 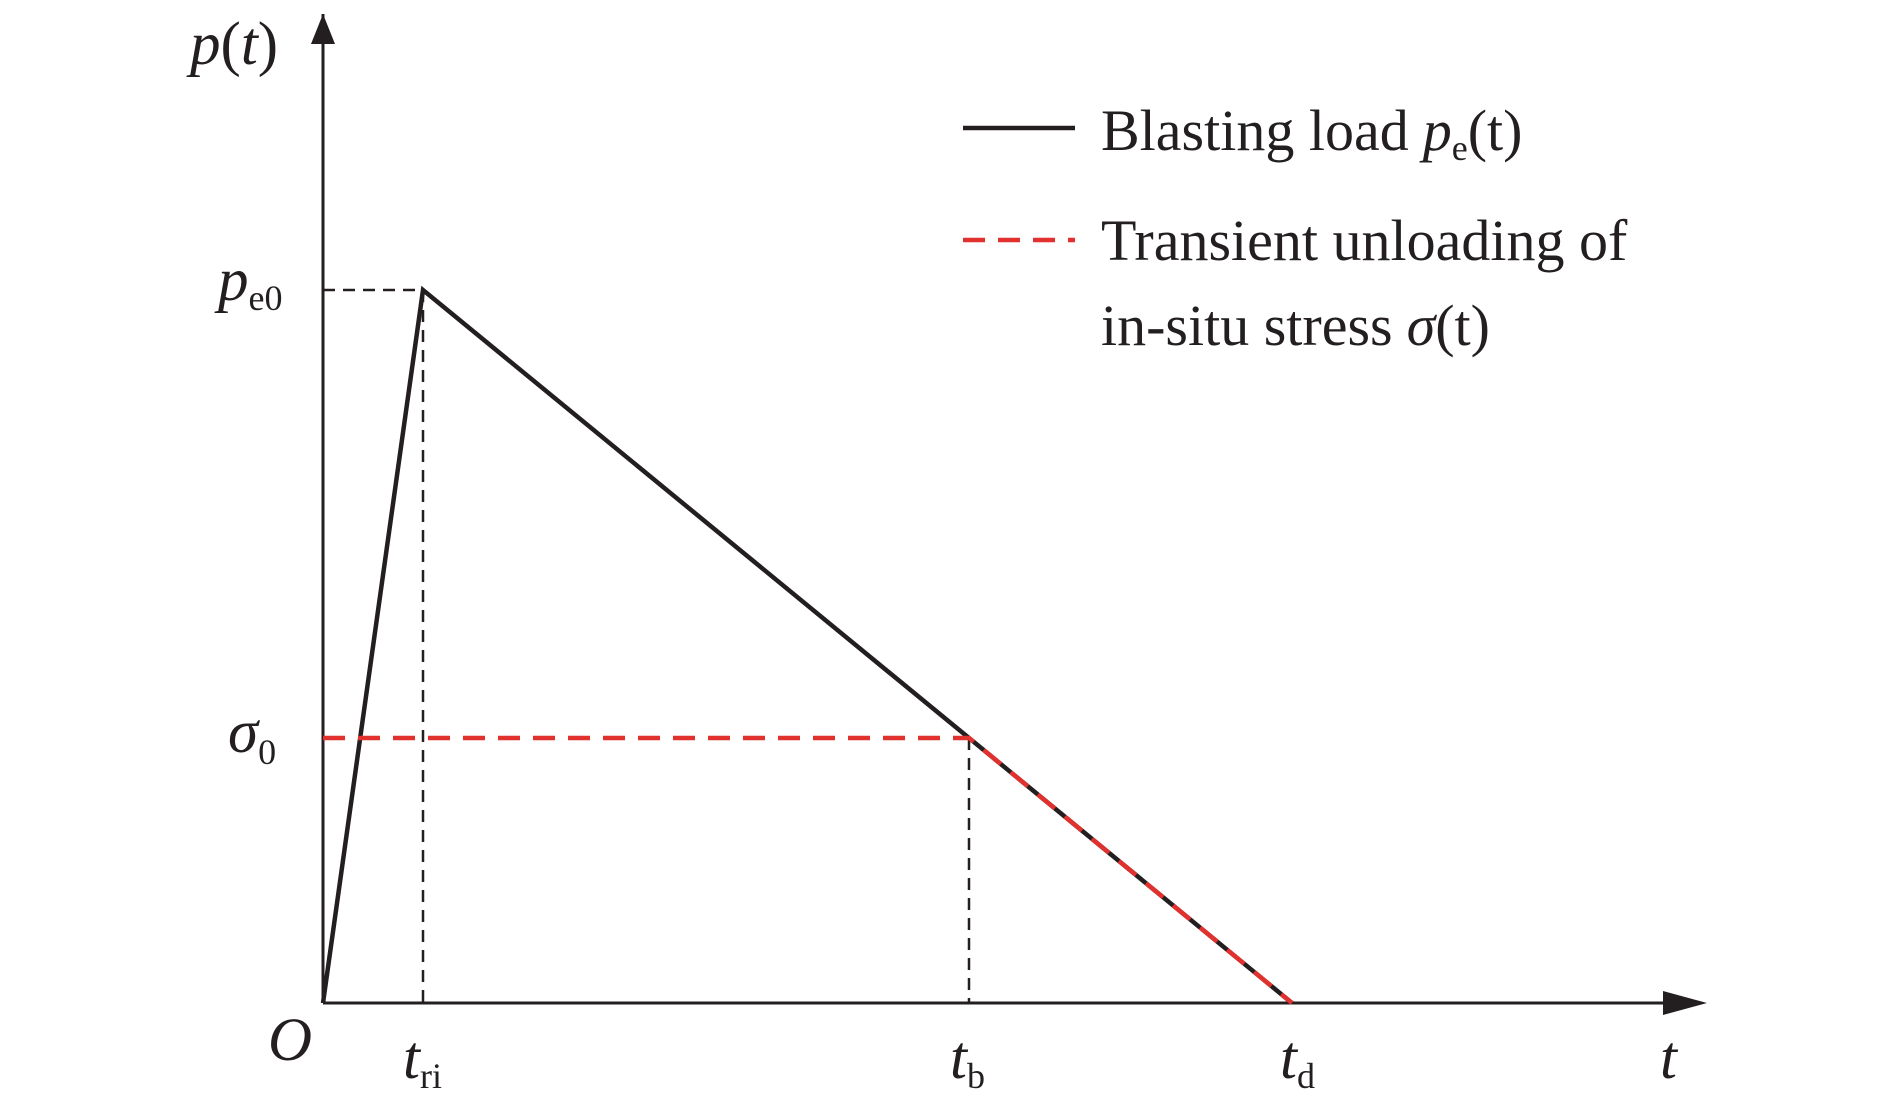 What do you see at coordinates (203, 44) in the screenshot?
I see `y-label-symbol: p` at bounding box center [203, 44].